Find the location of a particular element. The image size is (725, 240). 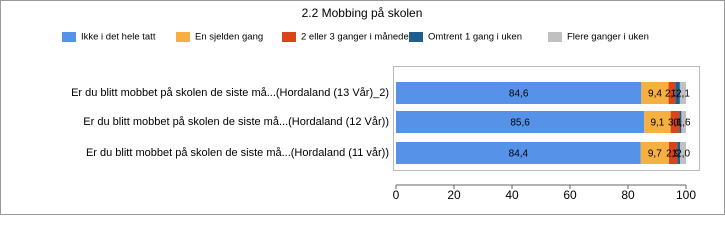

x-tick-label: 60 is located at coordinates (570, 195).